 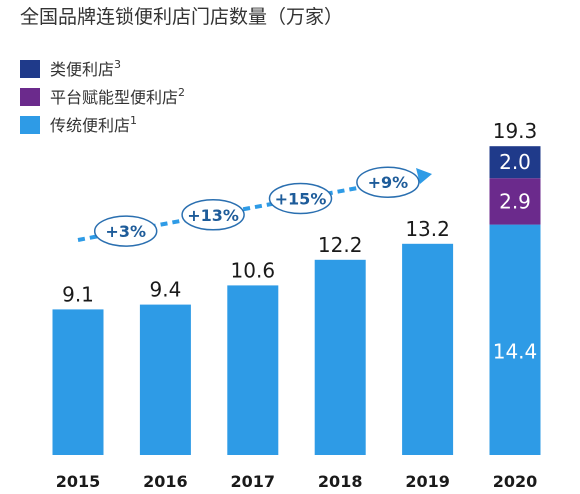 What do you see at coordinates (117, 96) in the screenshot?
I see `legend-label: 平台赋能型便利店2` at bounding box center [117, 96].